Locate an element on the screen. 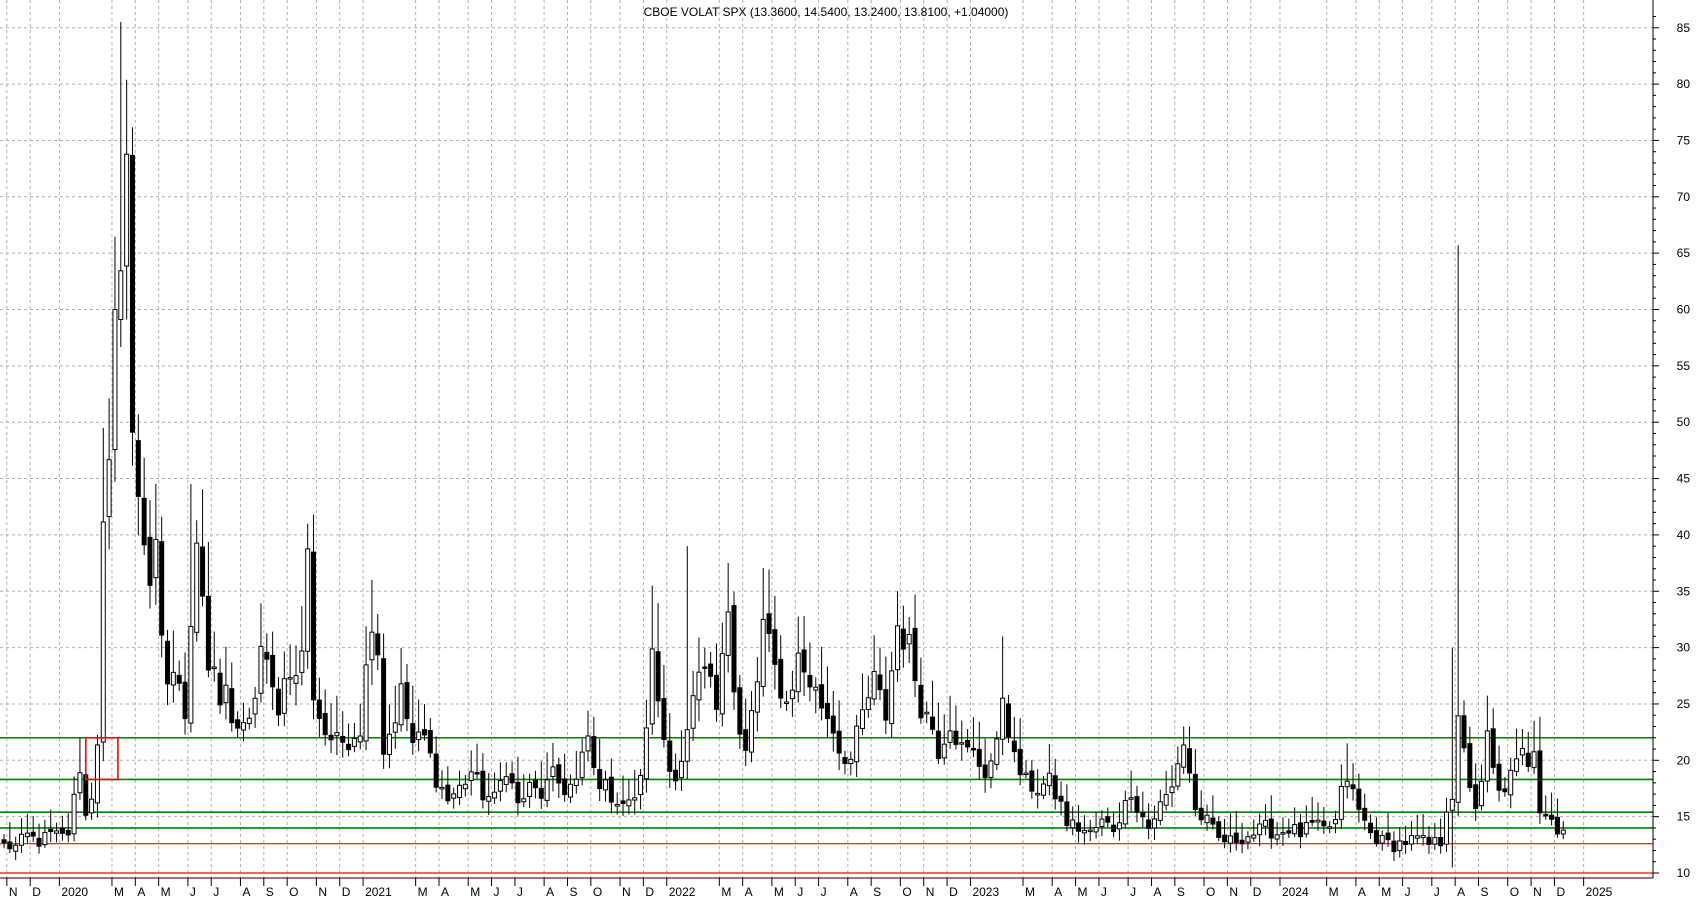 The height and width of the screenshot is (903, 1704). x-tick-label: 2023 is located at coordinates (985, 892).